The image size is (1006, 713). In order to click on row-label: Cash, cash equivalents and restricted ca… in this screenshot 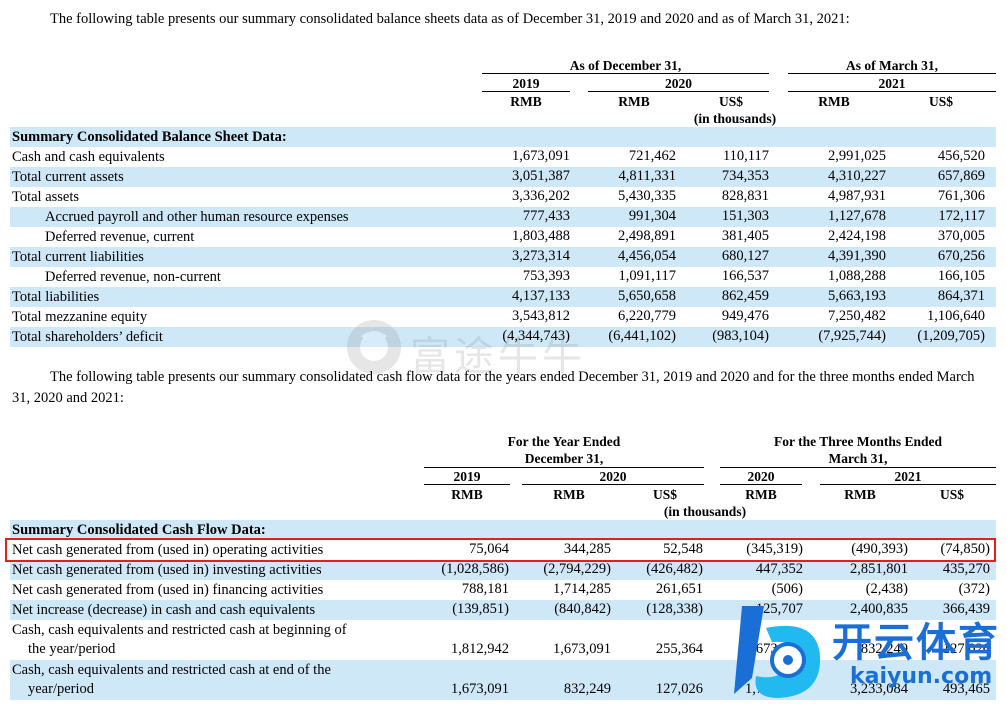, I will do `click(179, 639)`.